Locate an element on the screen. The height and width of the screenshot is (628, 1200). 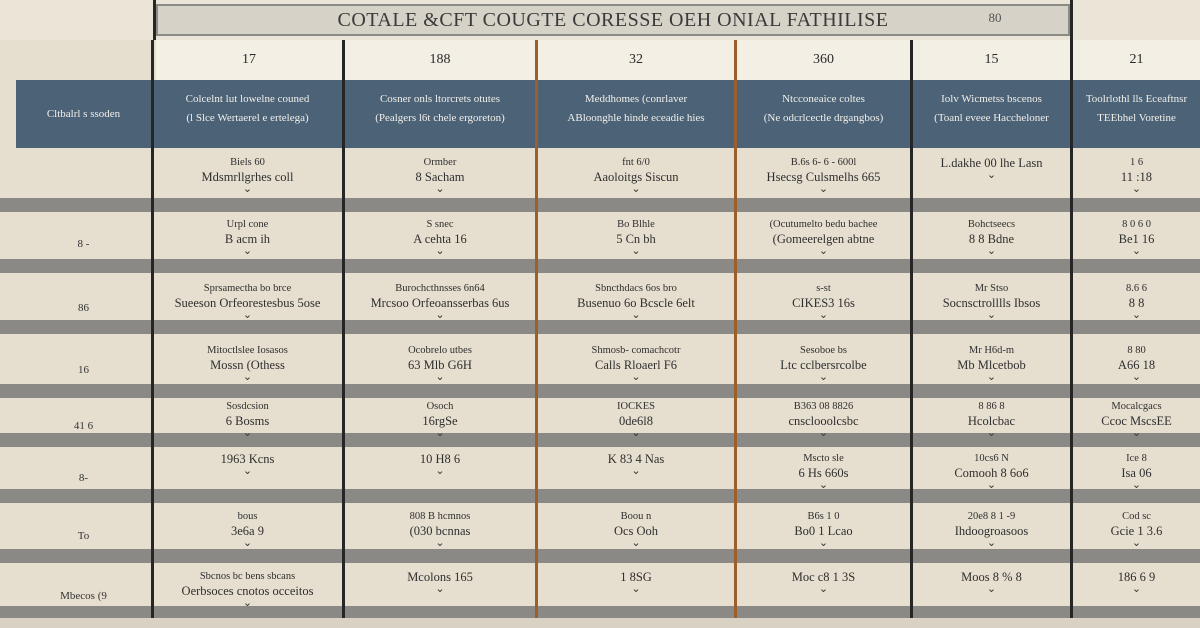
table-cell: 20e8 8 1 -9 Ihdoogroasoos ⌄ is located at coordinates (991, 529).